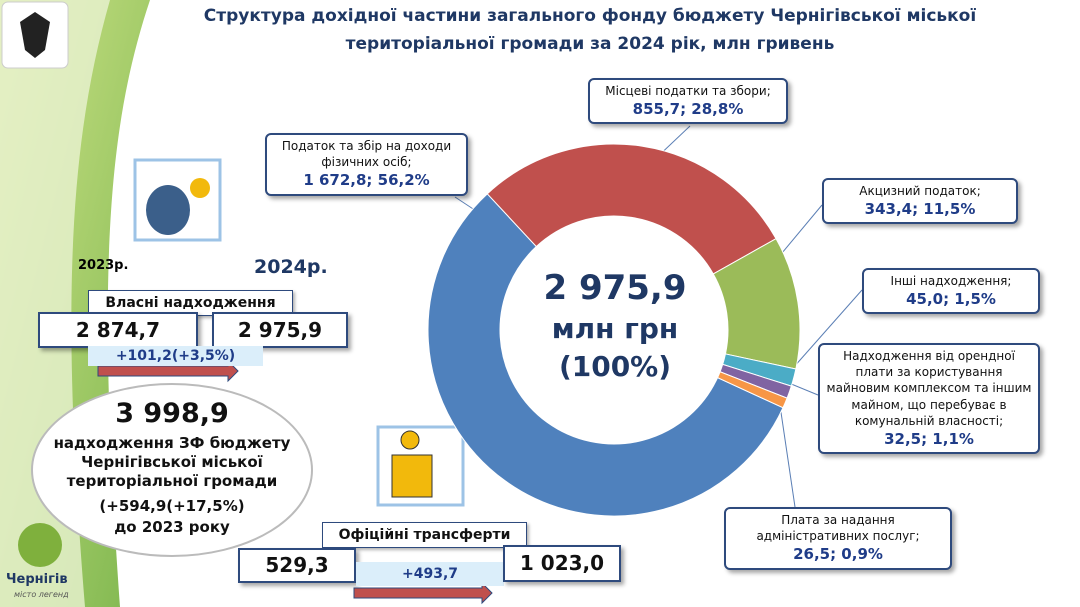 This screenshot has height=607, width=1080. What do you see at coordinates (688, 91) in the screenshot?
I see `callout-name: Місцеві податки та збори;` at bounding box center [688, 91].